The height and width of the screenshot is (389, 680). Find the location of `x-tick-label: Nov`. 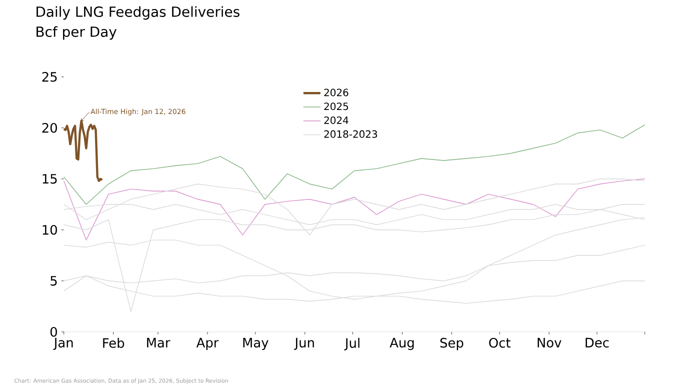

x-tick-label: Nov is located at coordinates (550, 343).